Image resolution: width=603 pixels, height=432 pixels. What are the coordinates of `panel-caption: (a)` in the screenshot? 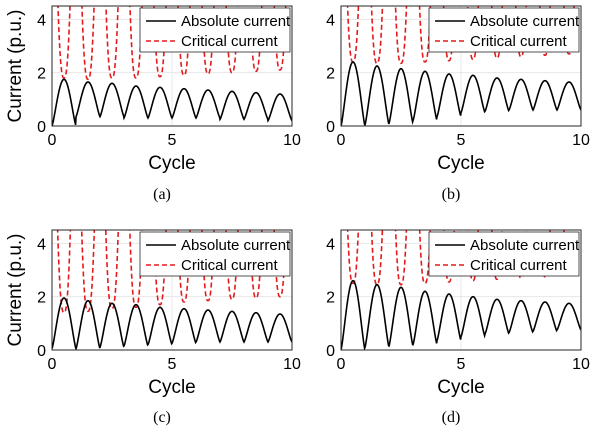 It's located at (162, 194).